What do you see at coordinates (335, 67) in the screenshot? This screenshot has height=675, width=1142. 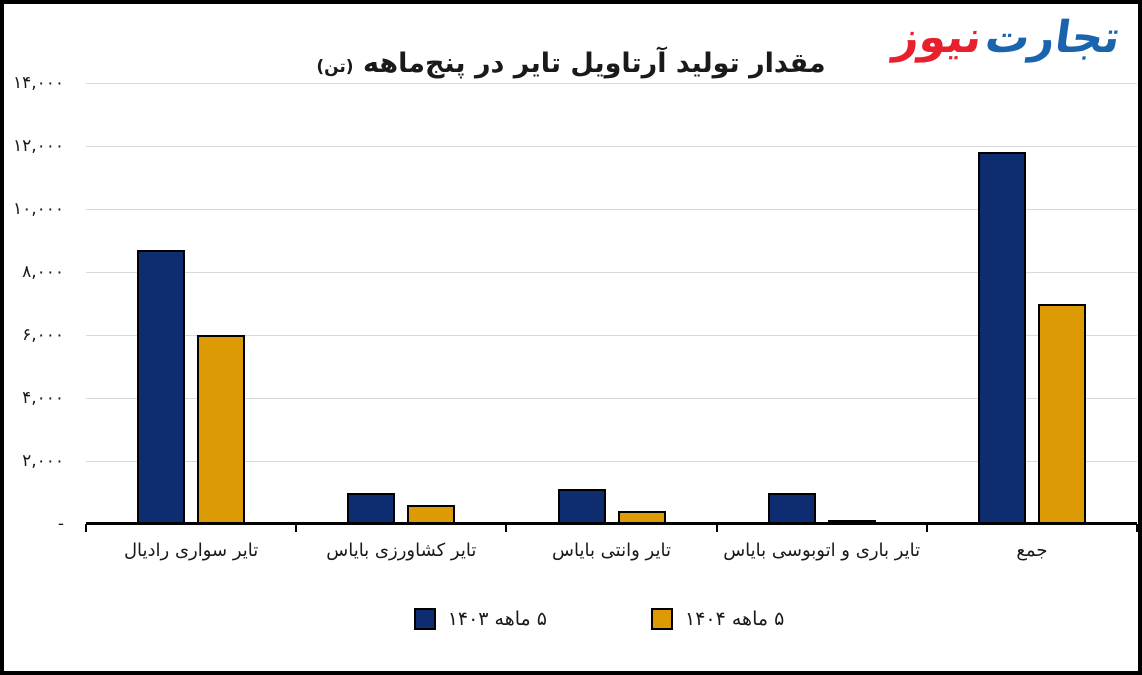 I see `chart-title-unit: (تن)` at bounding box center [335, 67].